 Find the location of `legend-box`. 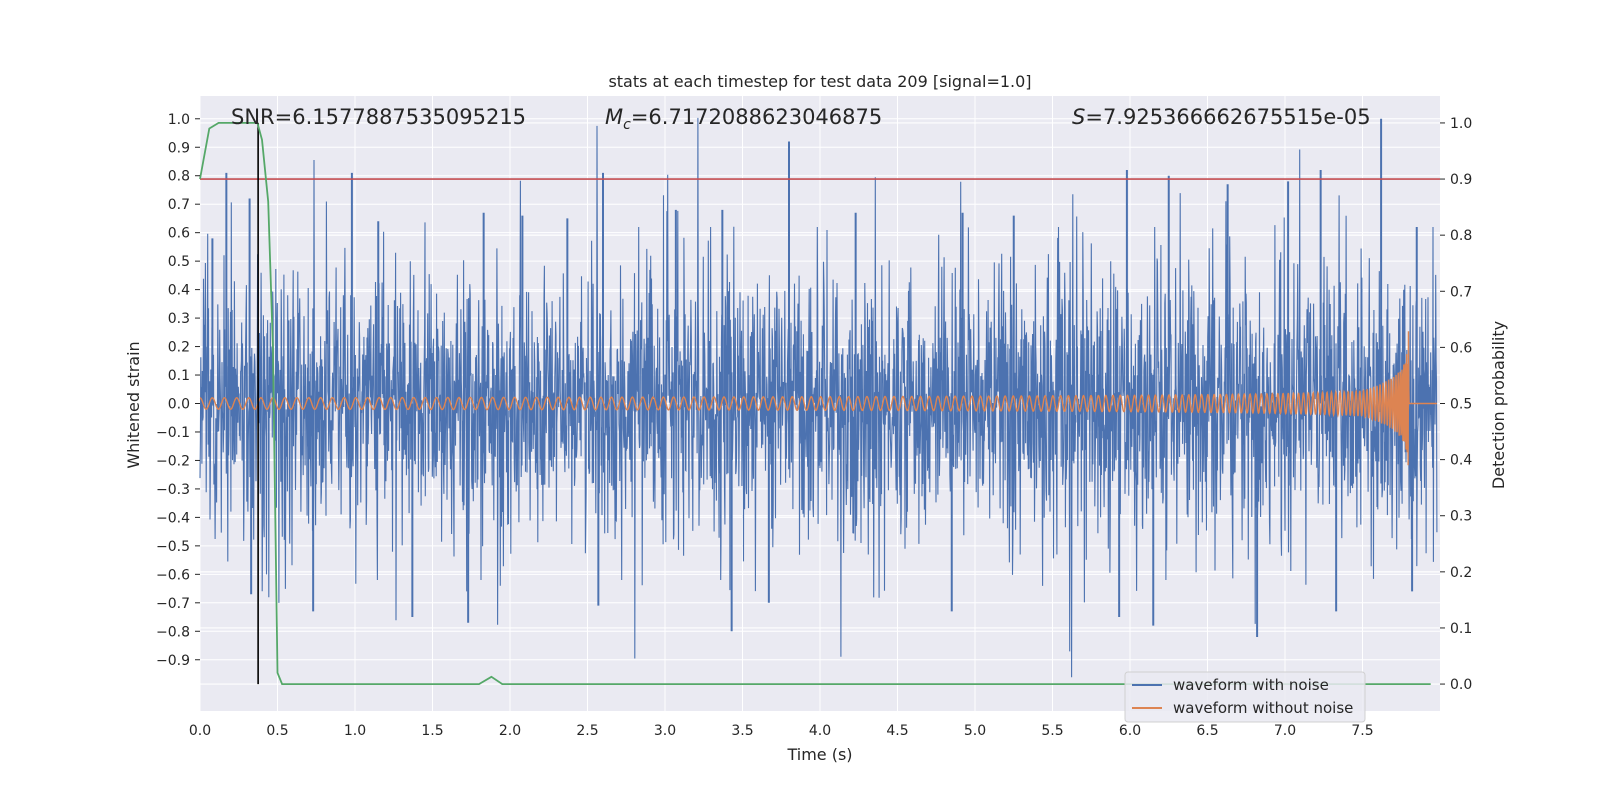

legend-box is located at coordinates (1245, 697).